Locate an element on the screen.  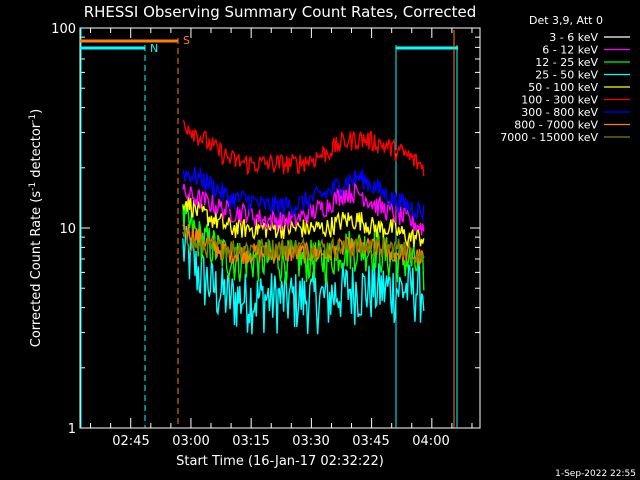
x-axis-label: Start Time (16-Jan-17 02:32:22) is located at coordinates (280, 461).